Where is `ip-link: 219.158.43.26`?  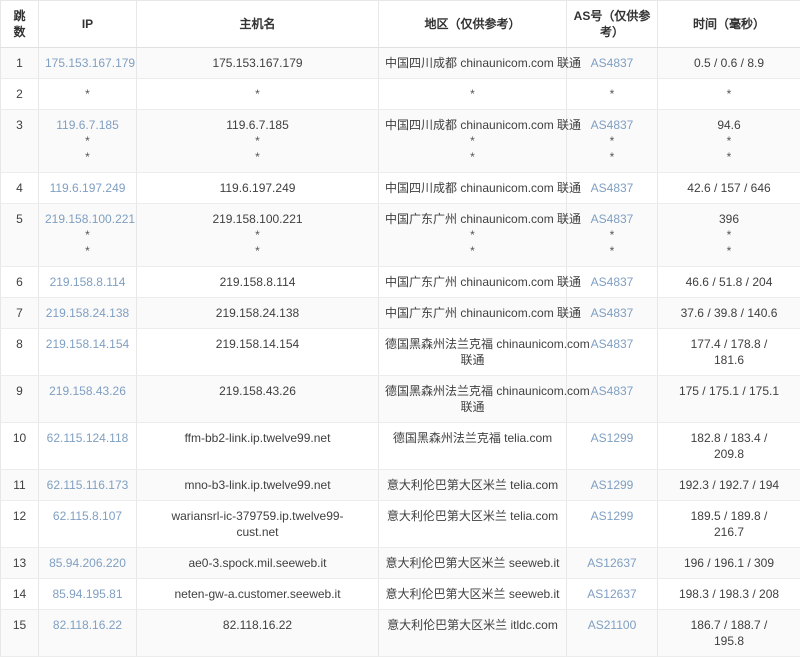
ip-link: 219.158.43.26 is located at coordinates (87, 391).